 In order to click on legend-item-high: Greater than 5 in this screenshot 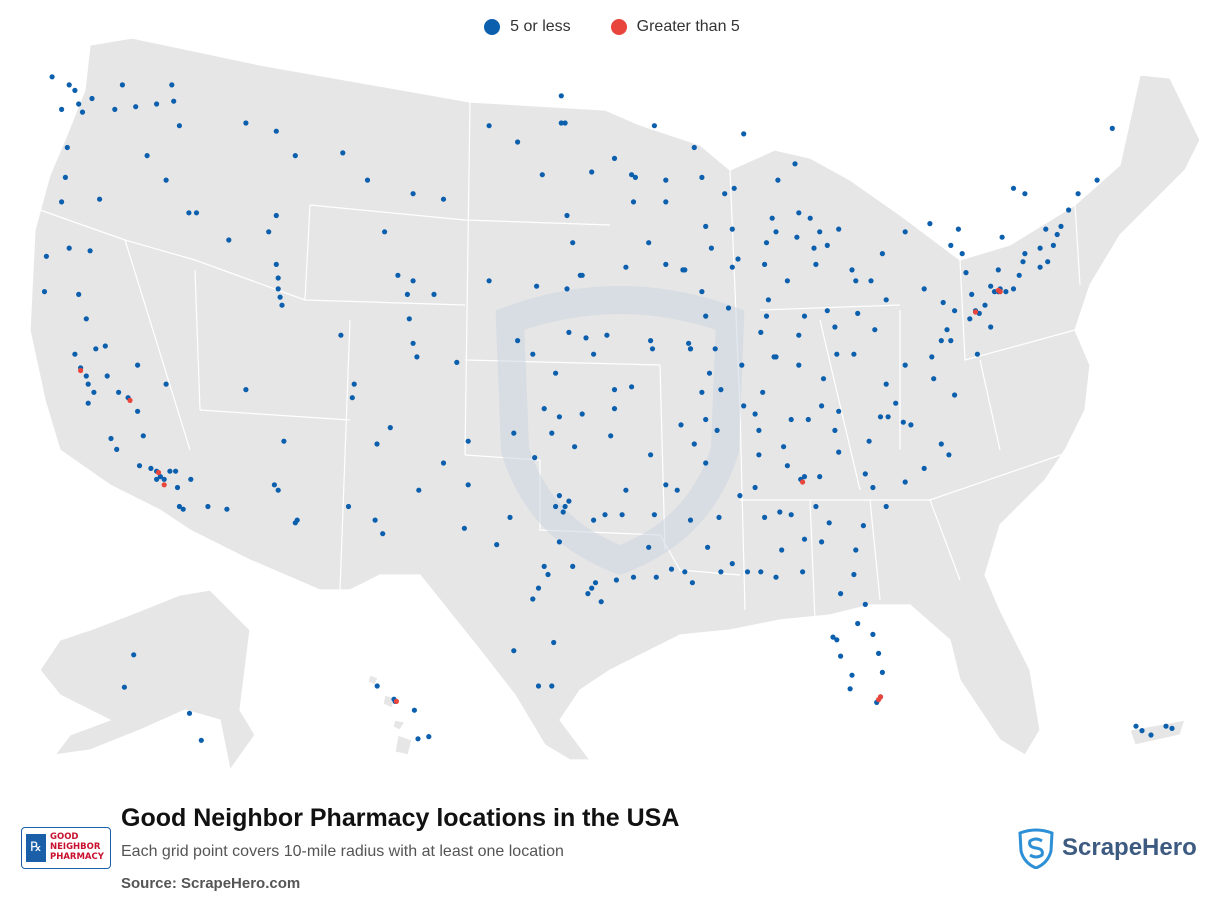, I will do `click(675, 27)`.